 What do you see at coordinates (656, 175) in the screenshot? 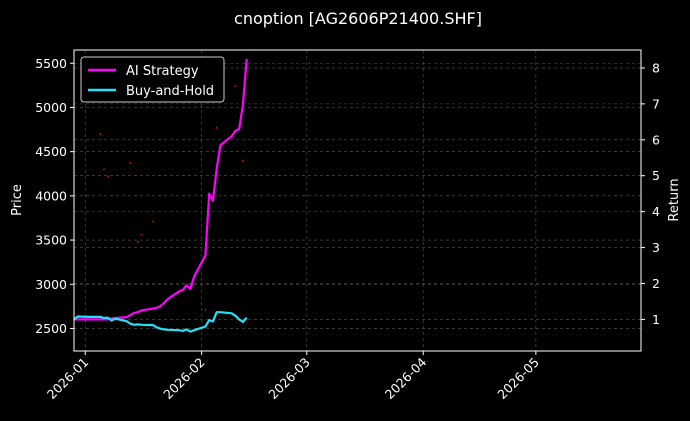
I see `y-right-tick-label: 5` at bounding box center [656, 175].